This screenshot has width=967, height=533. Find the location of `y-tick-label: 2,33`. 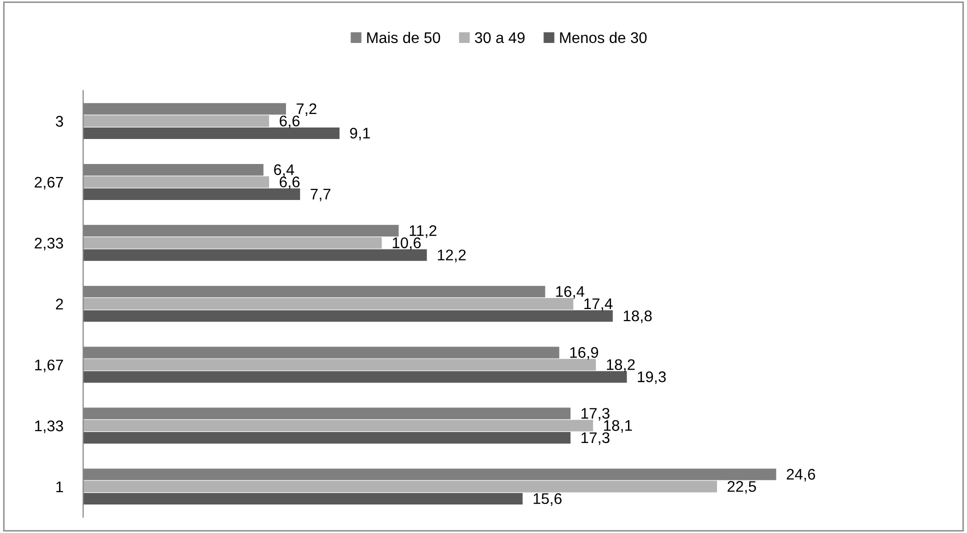

y-tick-label: 2,33 is located at coordinates (49, 244).